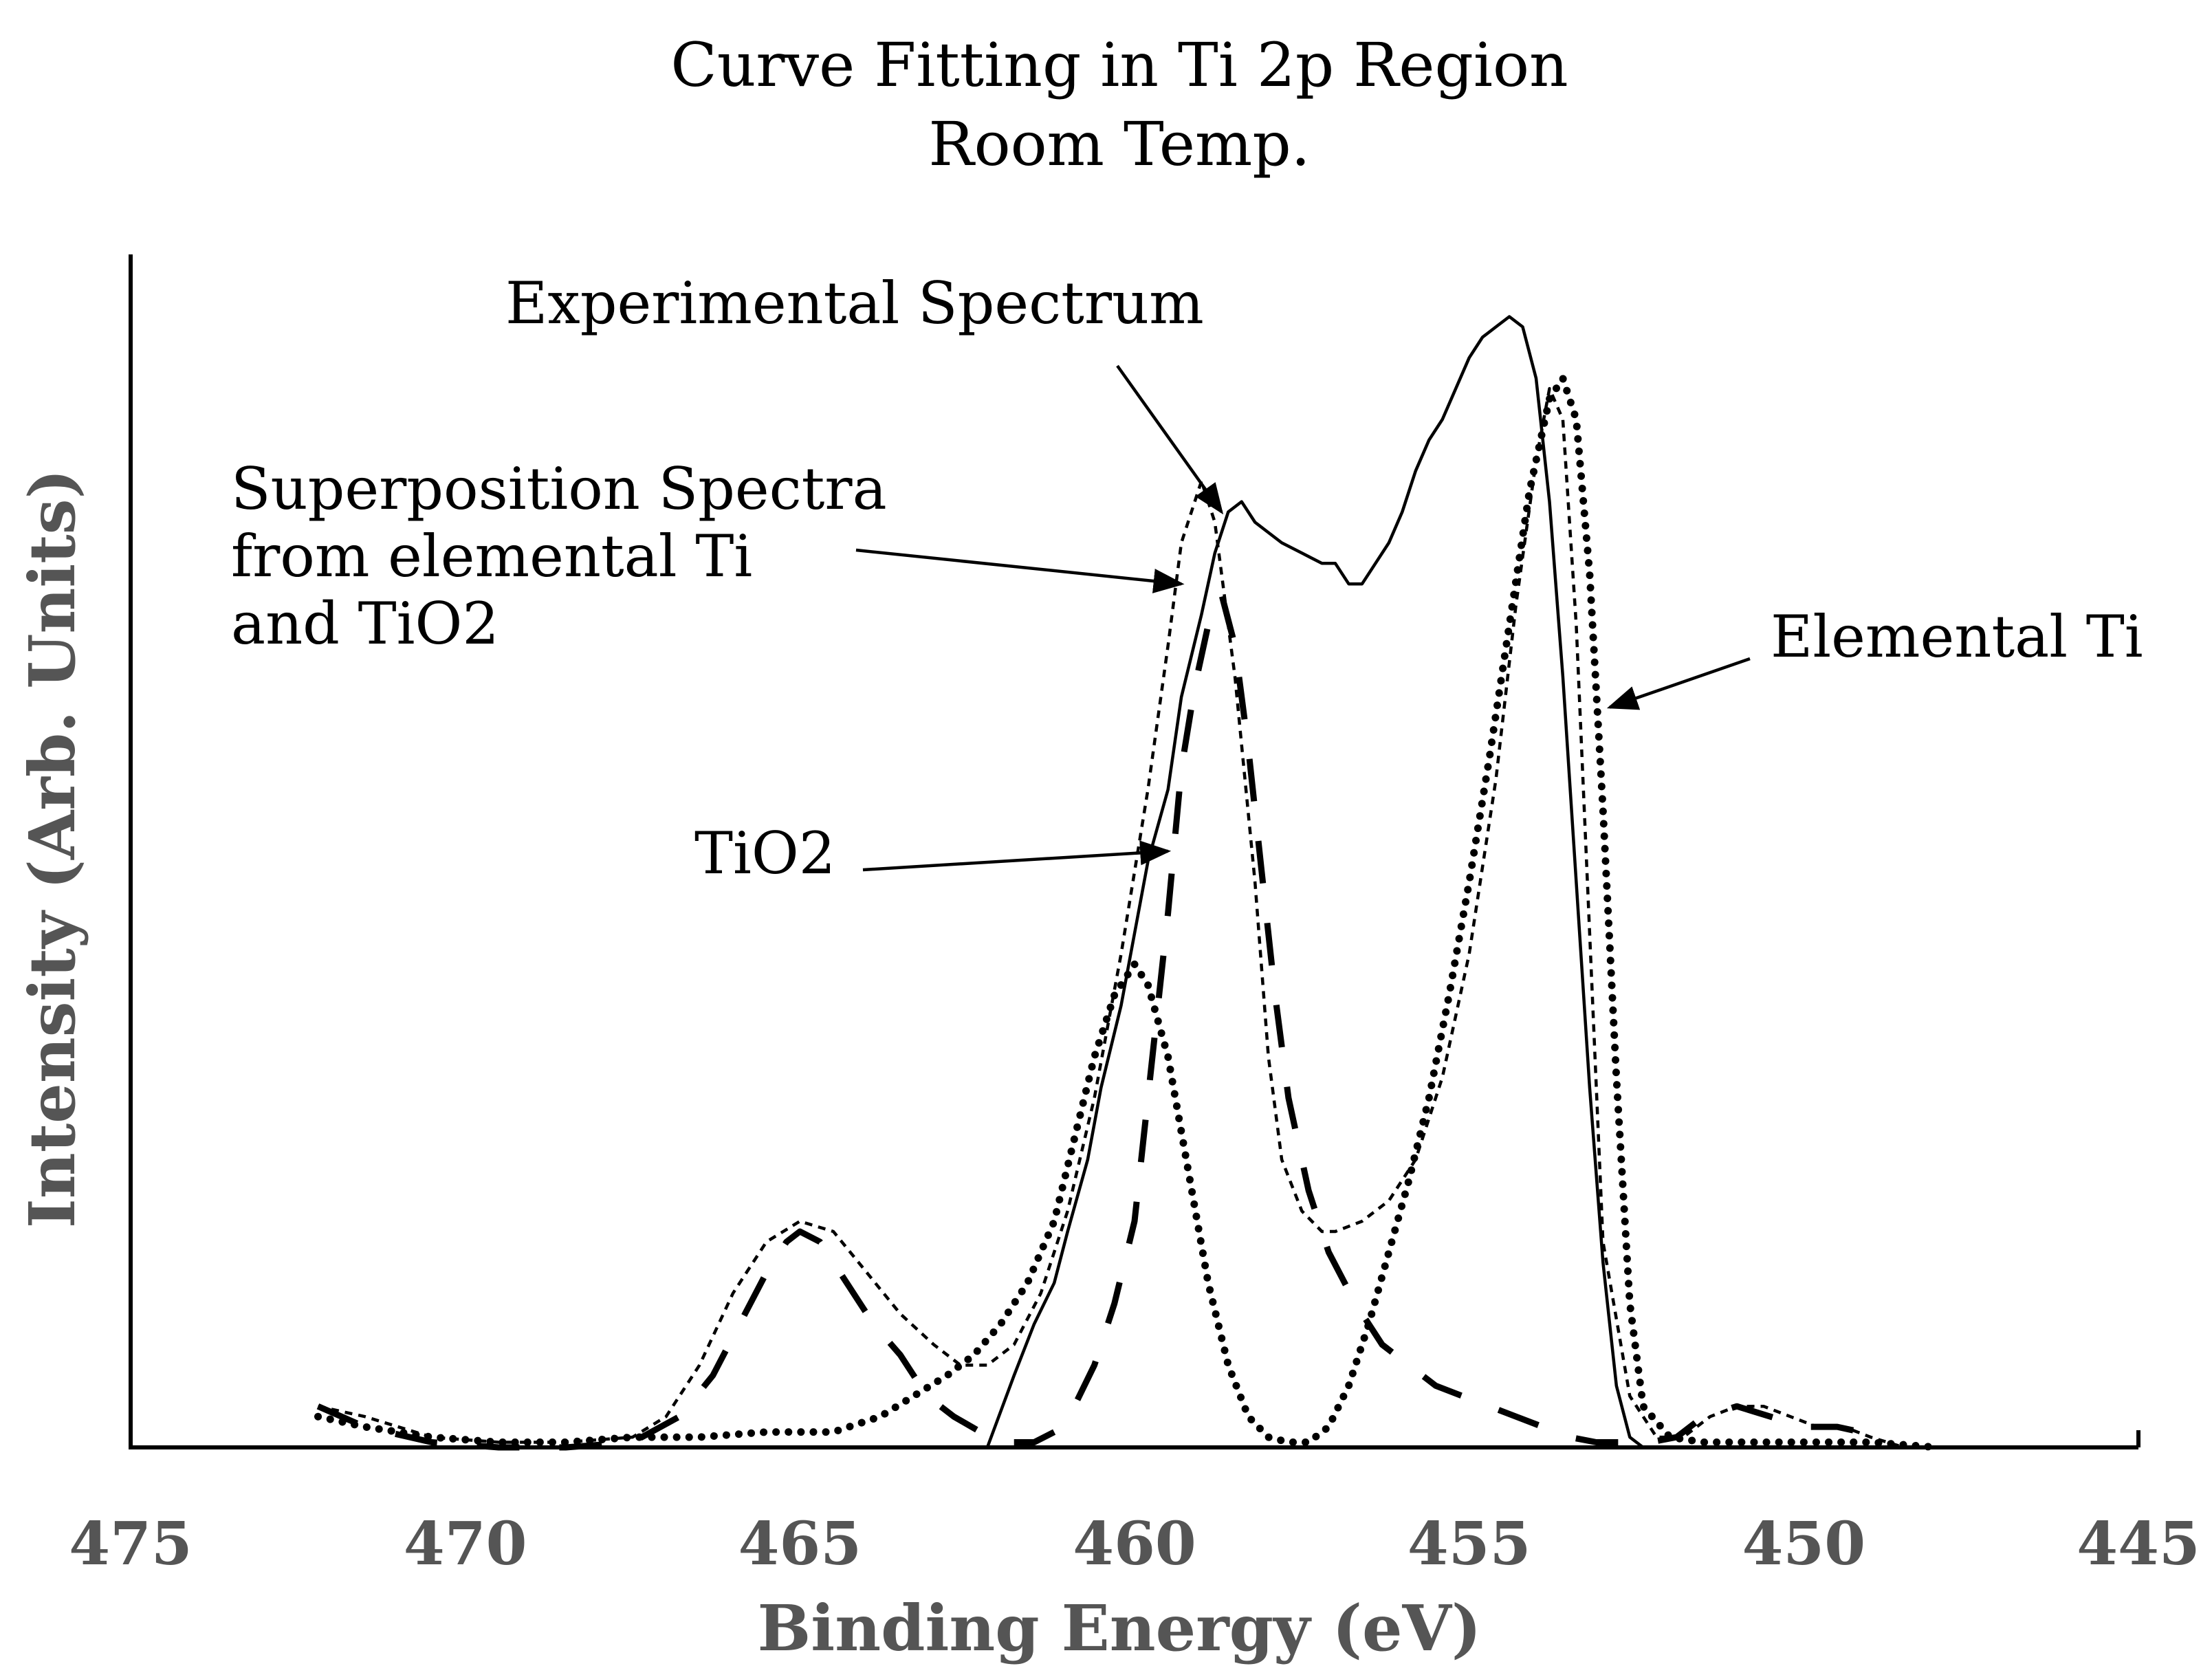 The image size is (2212, 1675). Describe the element at coordinates (559, 489) in the screenshot. I see `annotation-text: Superposition Spectra` at that location.